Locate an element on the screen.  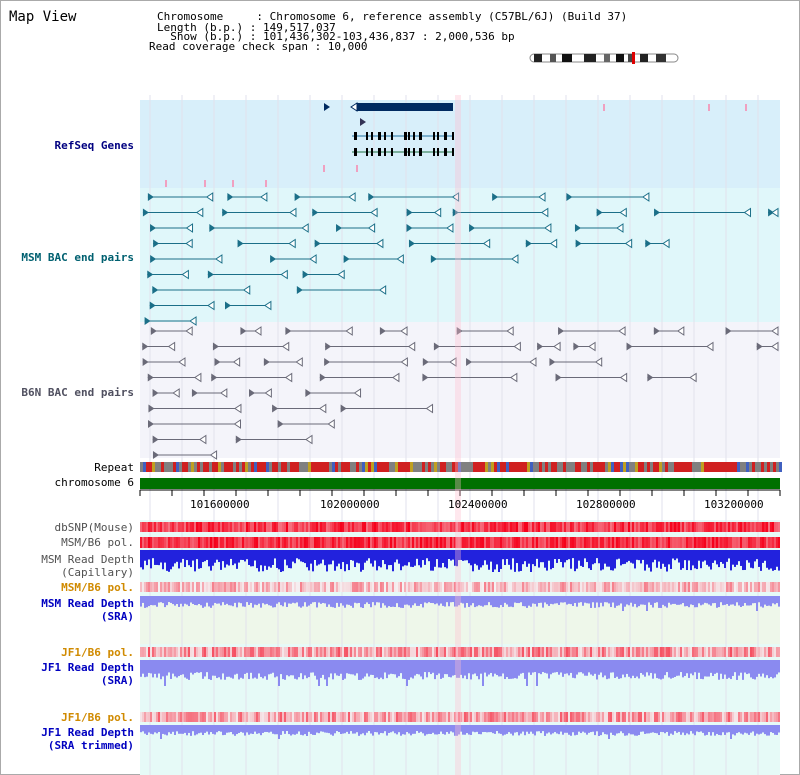
label-jf1-read-depth-sra: JF1 Read Depth is located at coordinates (87, 667).